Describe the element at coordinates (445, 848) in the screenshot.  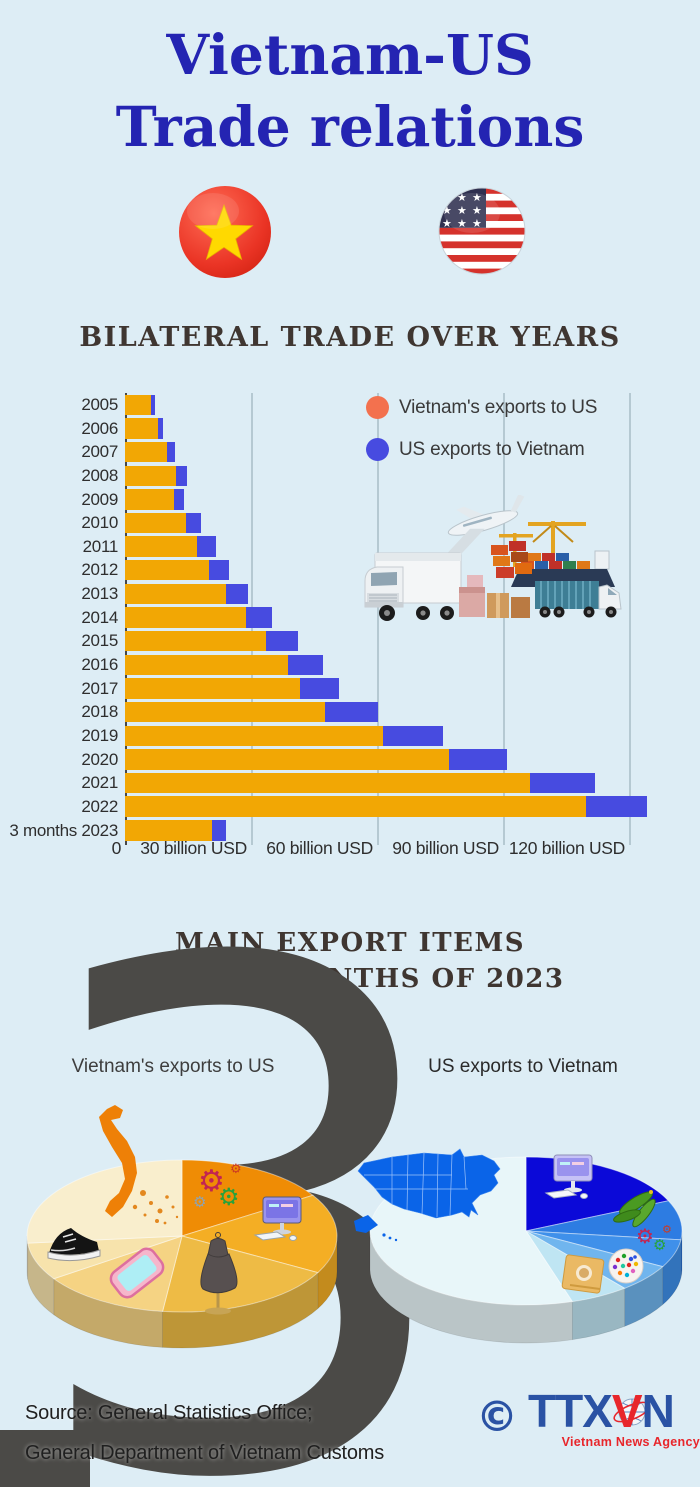
I see `x-tick-label: 90 billion USD` at that location.